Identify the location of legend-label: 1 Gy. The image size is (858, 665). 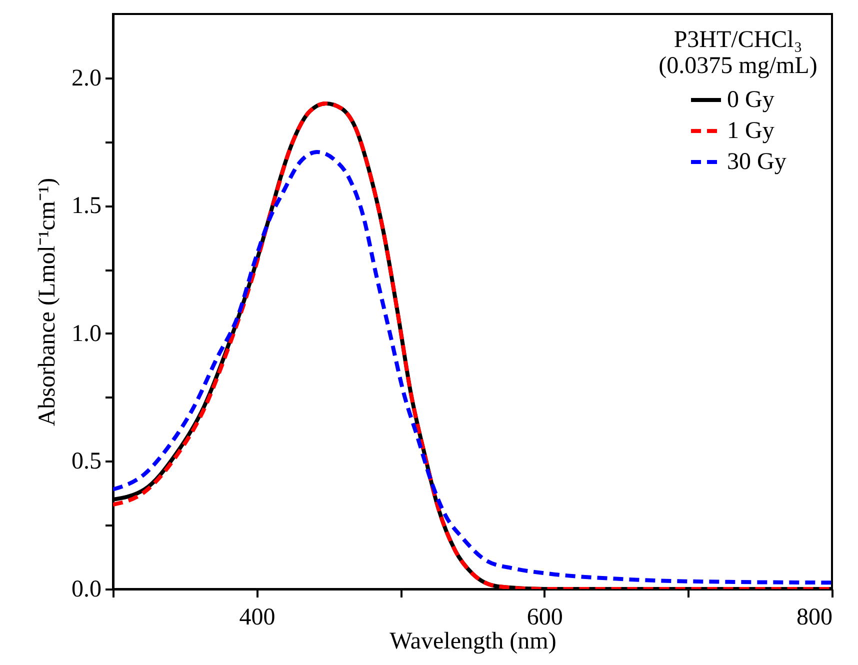
(750, 131).